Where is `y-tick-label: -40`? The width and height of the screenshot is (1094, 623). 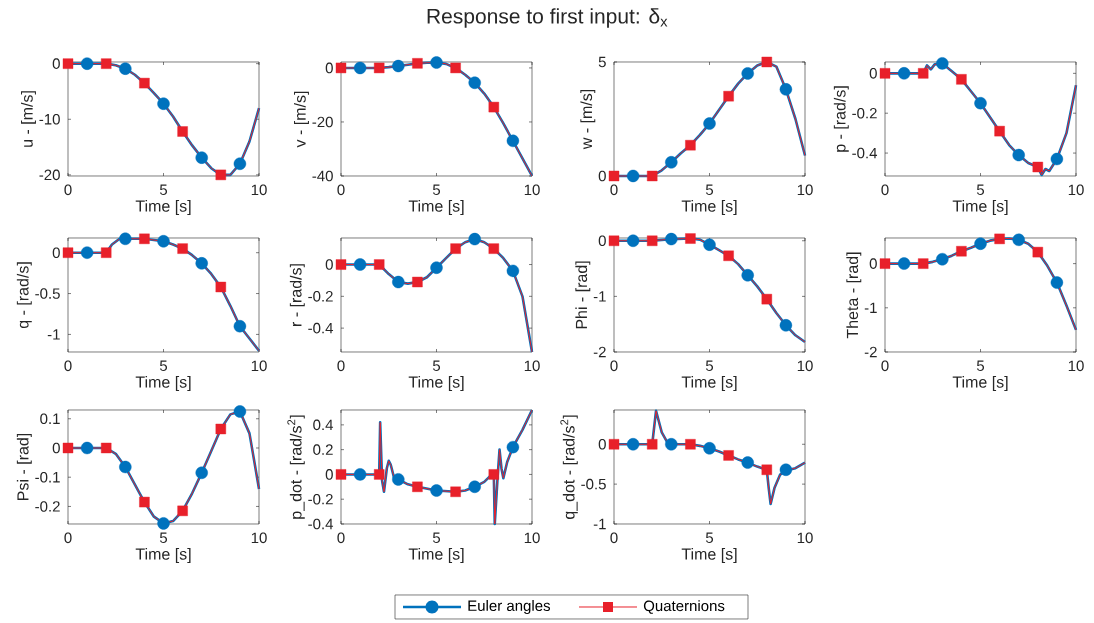
y-tick-label: -40 is located at coordinates (322, 176).